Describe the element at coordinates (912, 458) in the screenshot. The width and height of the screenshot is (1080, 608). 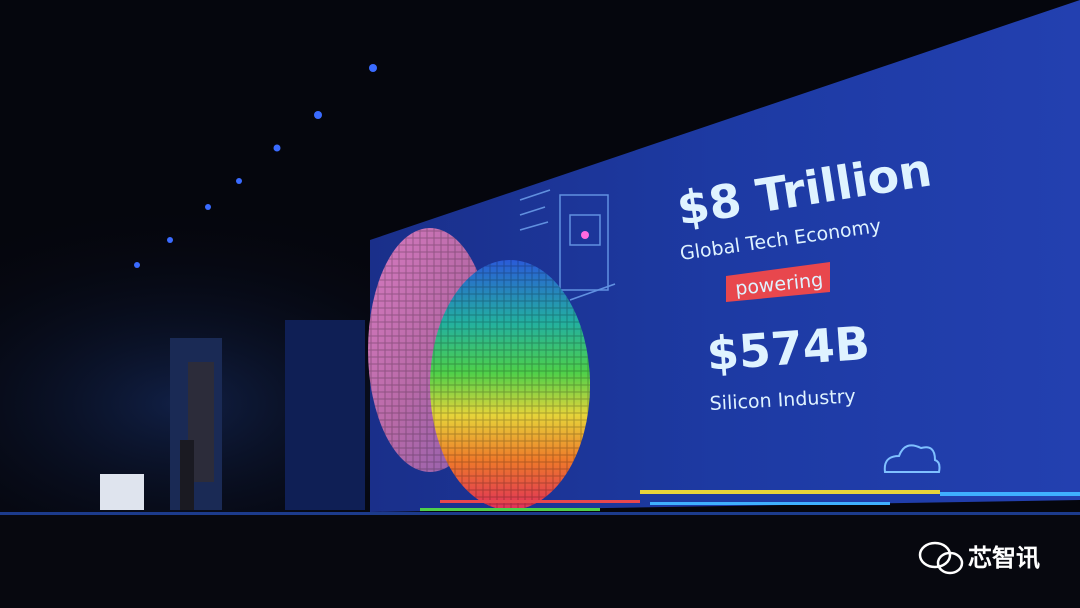
I see `cloud-icon` at that location.